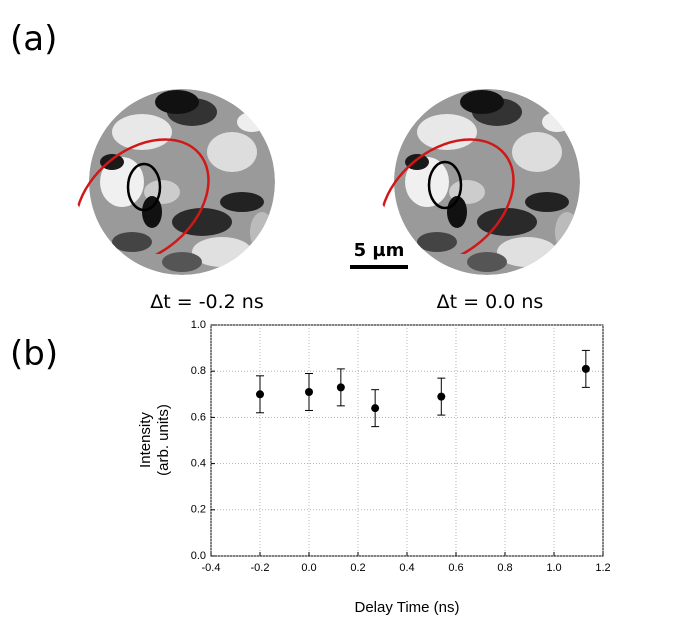 Image resolution: width=674 pixels, height=625 pixels. Describe the element at coordinates (145, 440) in the screenshot. I see `y-axis-label-line: Intensity` at that location.